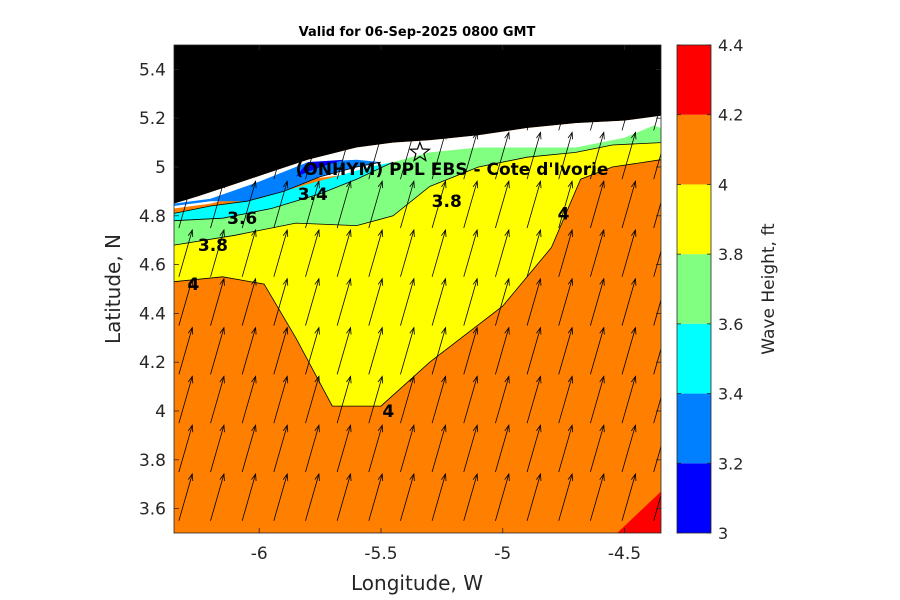  What do you see at coordinates (730, 463) in the screenshot?
I see `colorbar-tick-label: 3.2` at bounding box center [730, 463].